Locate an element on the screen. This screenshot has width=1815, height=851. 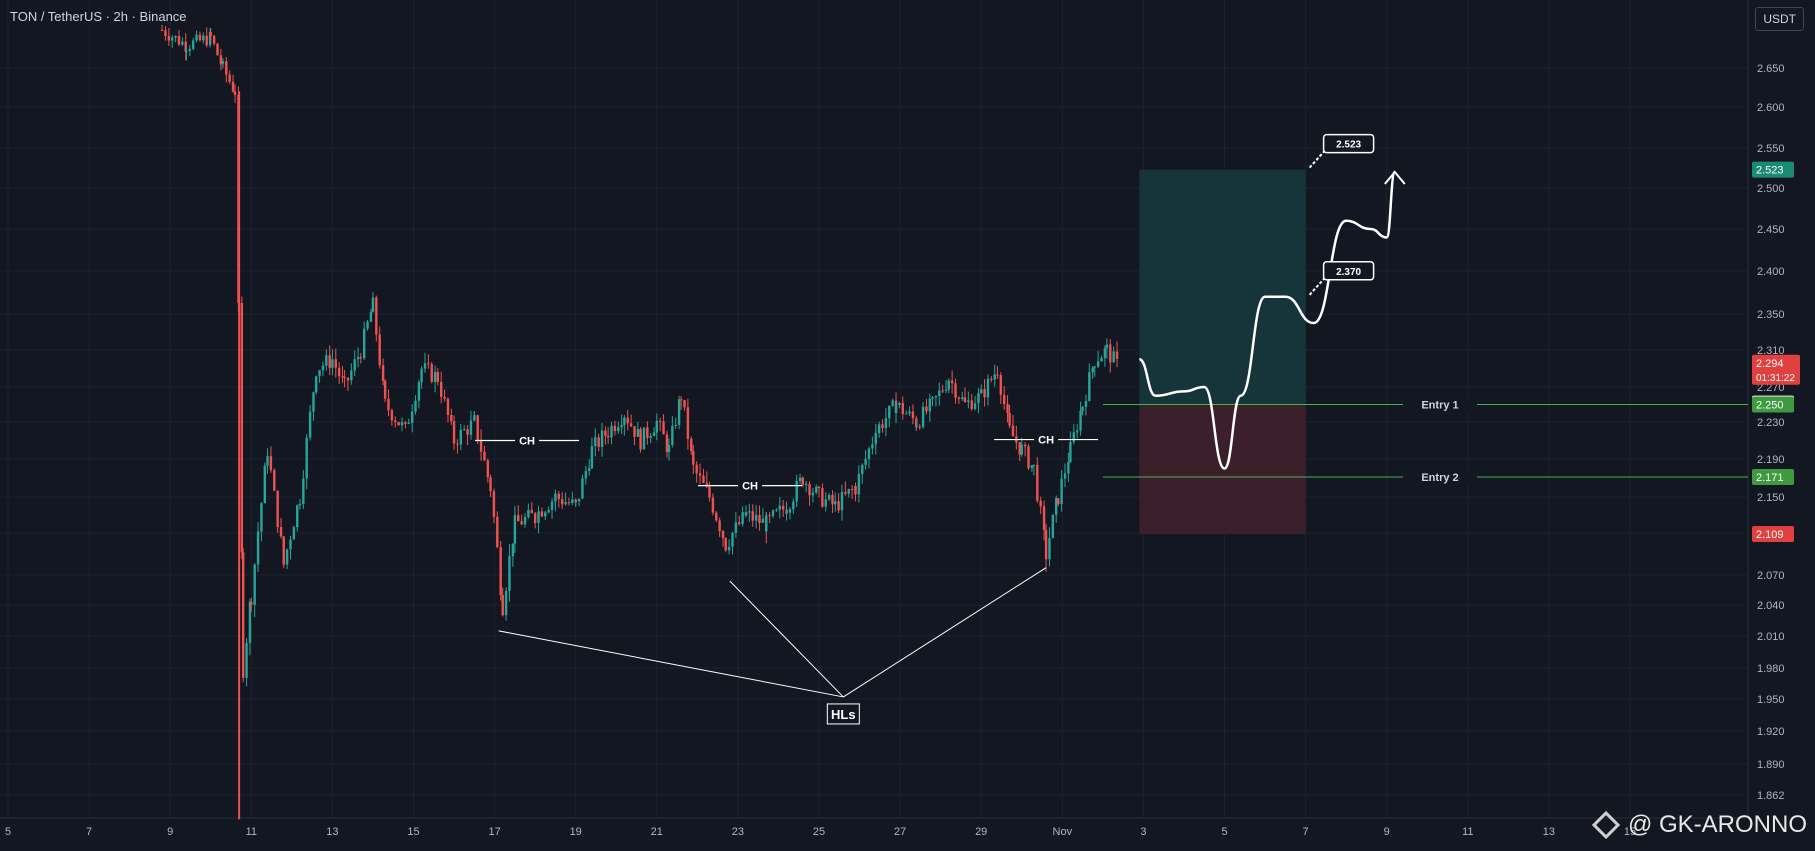
price-tick-label: 2.150 is located at coordinates (1771, 498).